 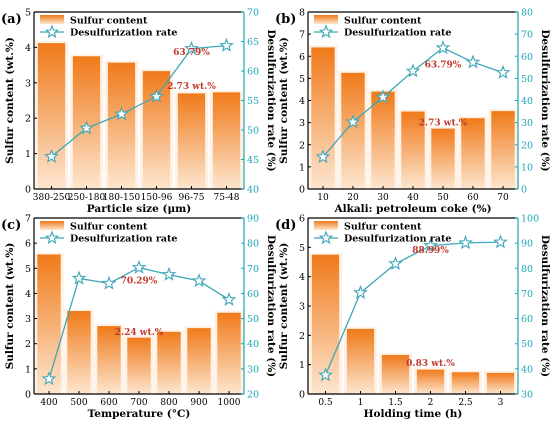 I want to click on x-axis-label: Temperature (°C), so click(x=139, y=414).